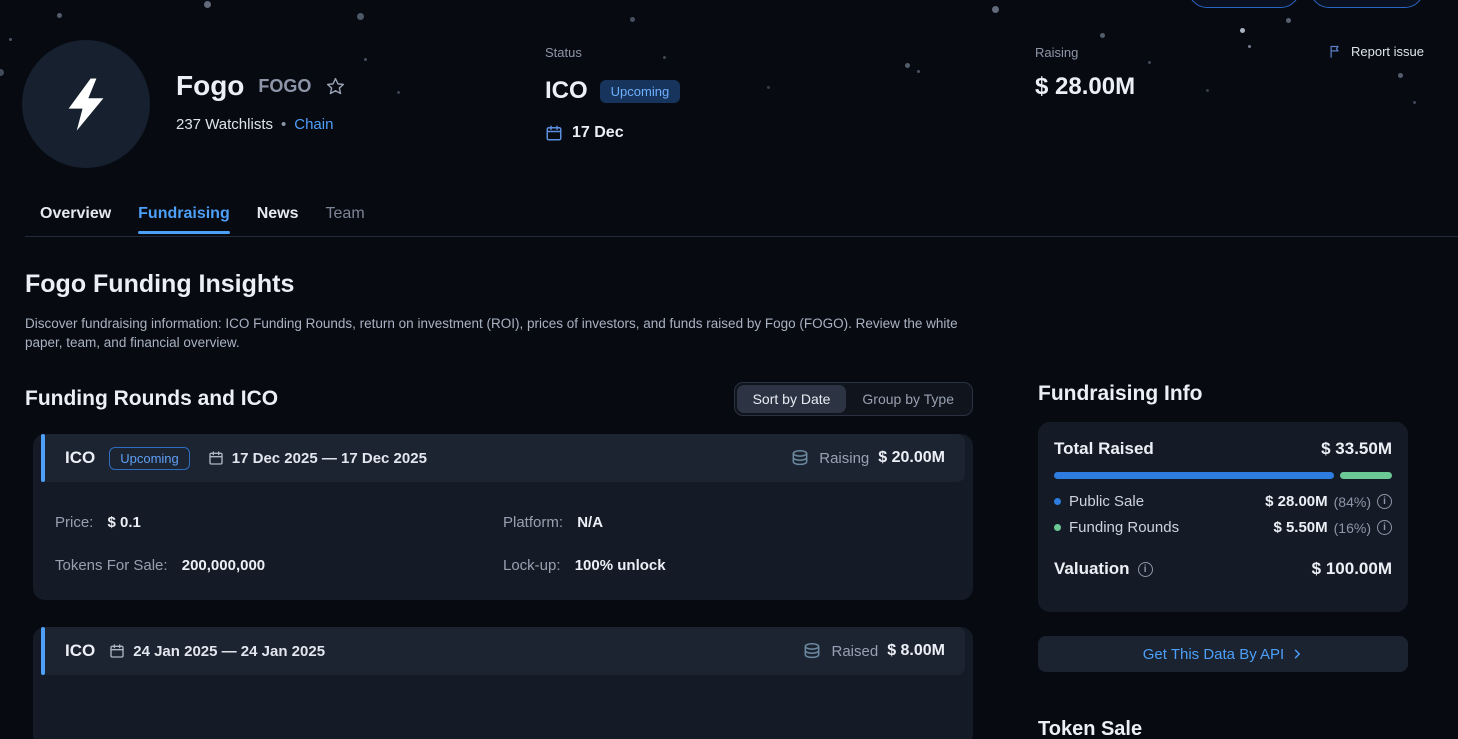 Image resolution: width=1458 pixels, height=739 pixels. I want to click on round-card-ico-past: ICO 24 Jan 2025 — 24 Jan 2025, so click(503, 683).